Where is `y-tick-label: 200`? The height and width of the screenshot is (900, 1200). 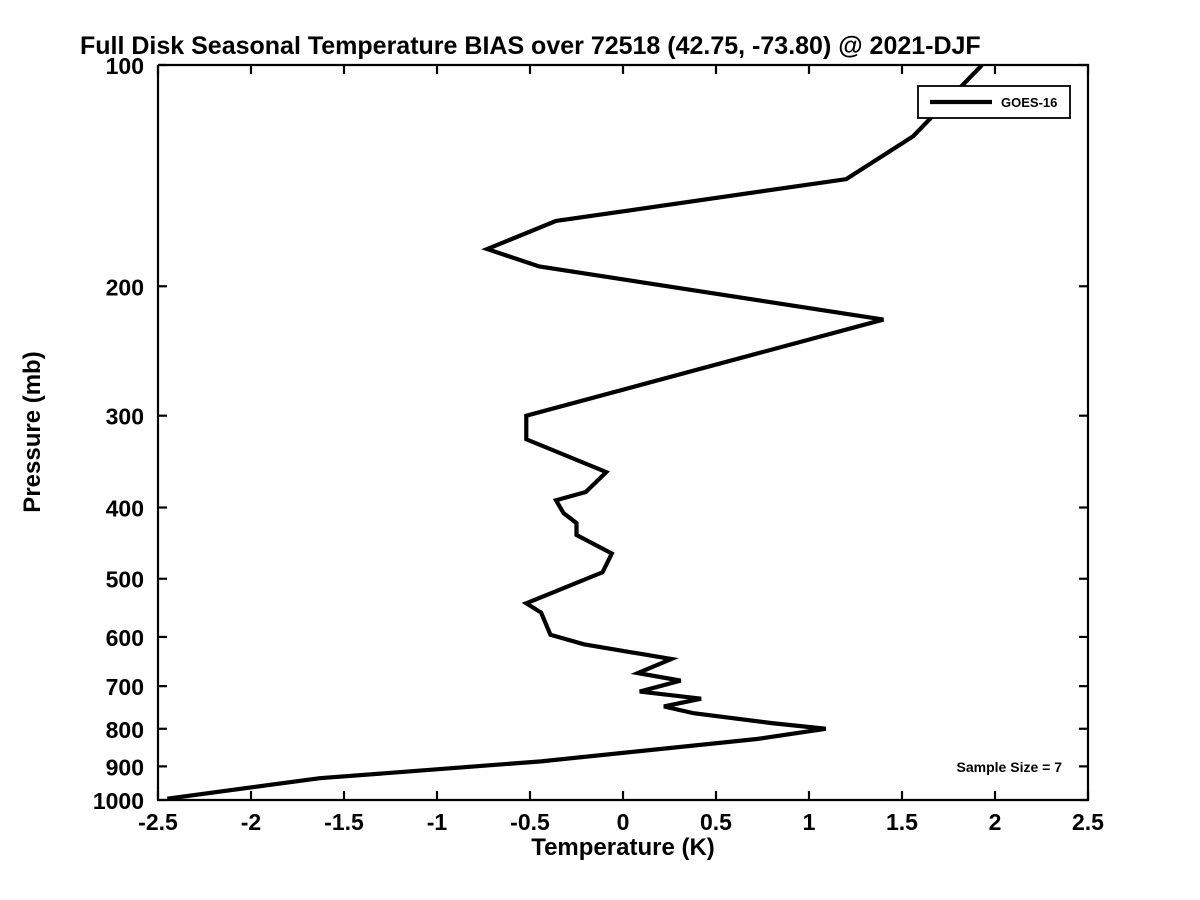 y-tick-label: 200 is located at coordinates (125, 287).